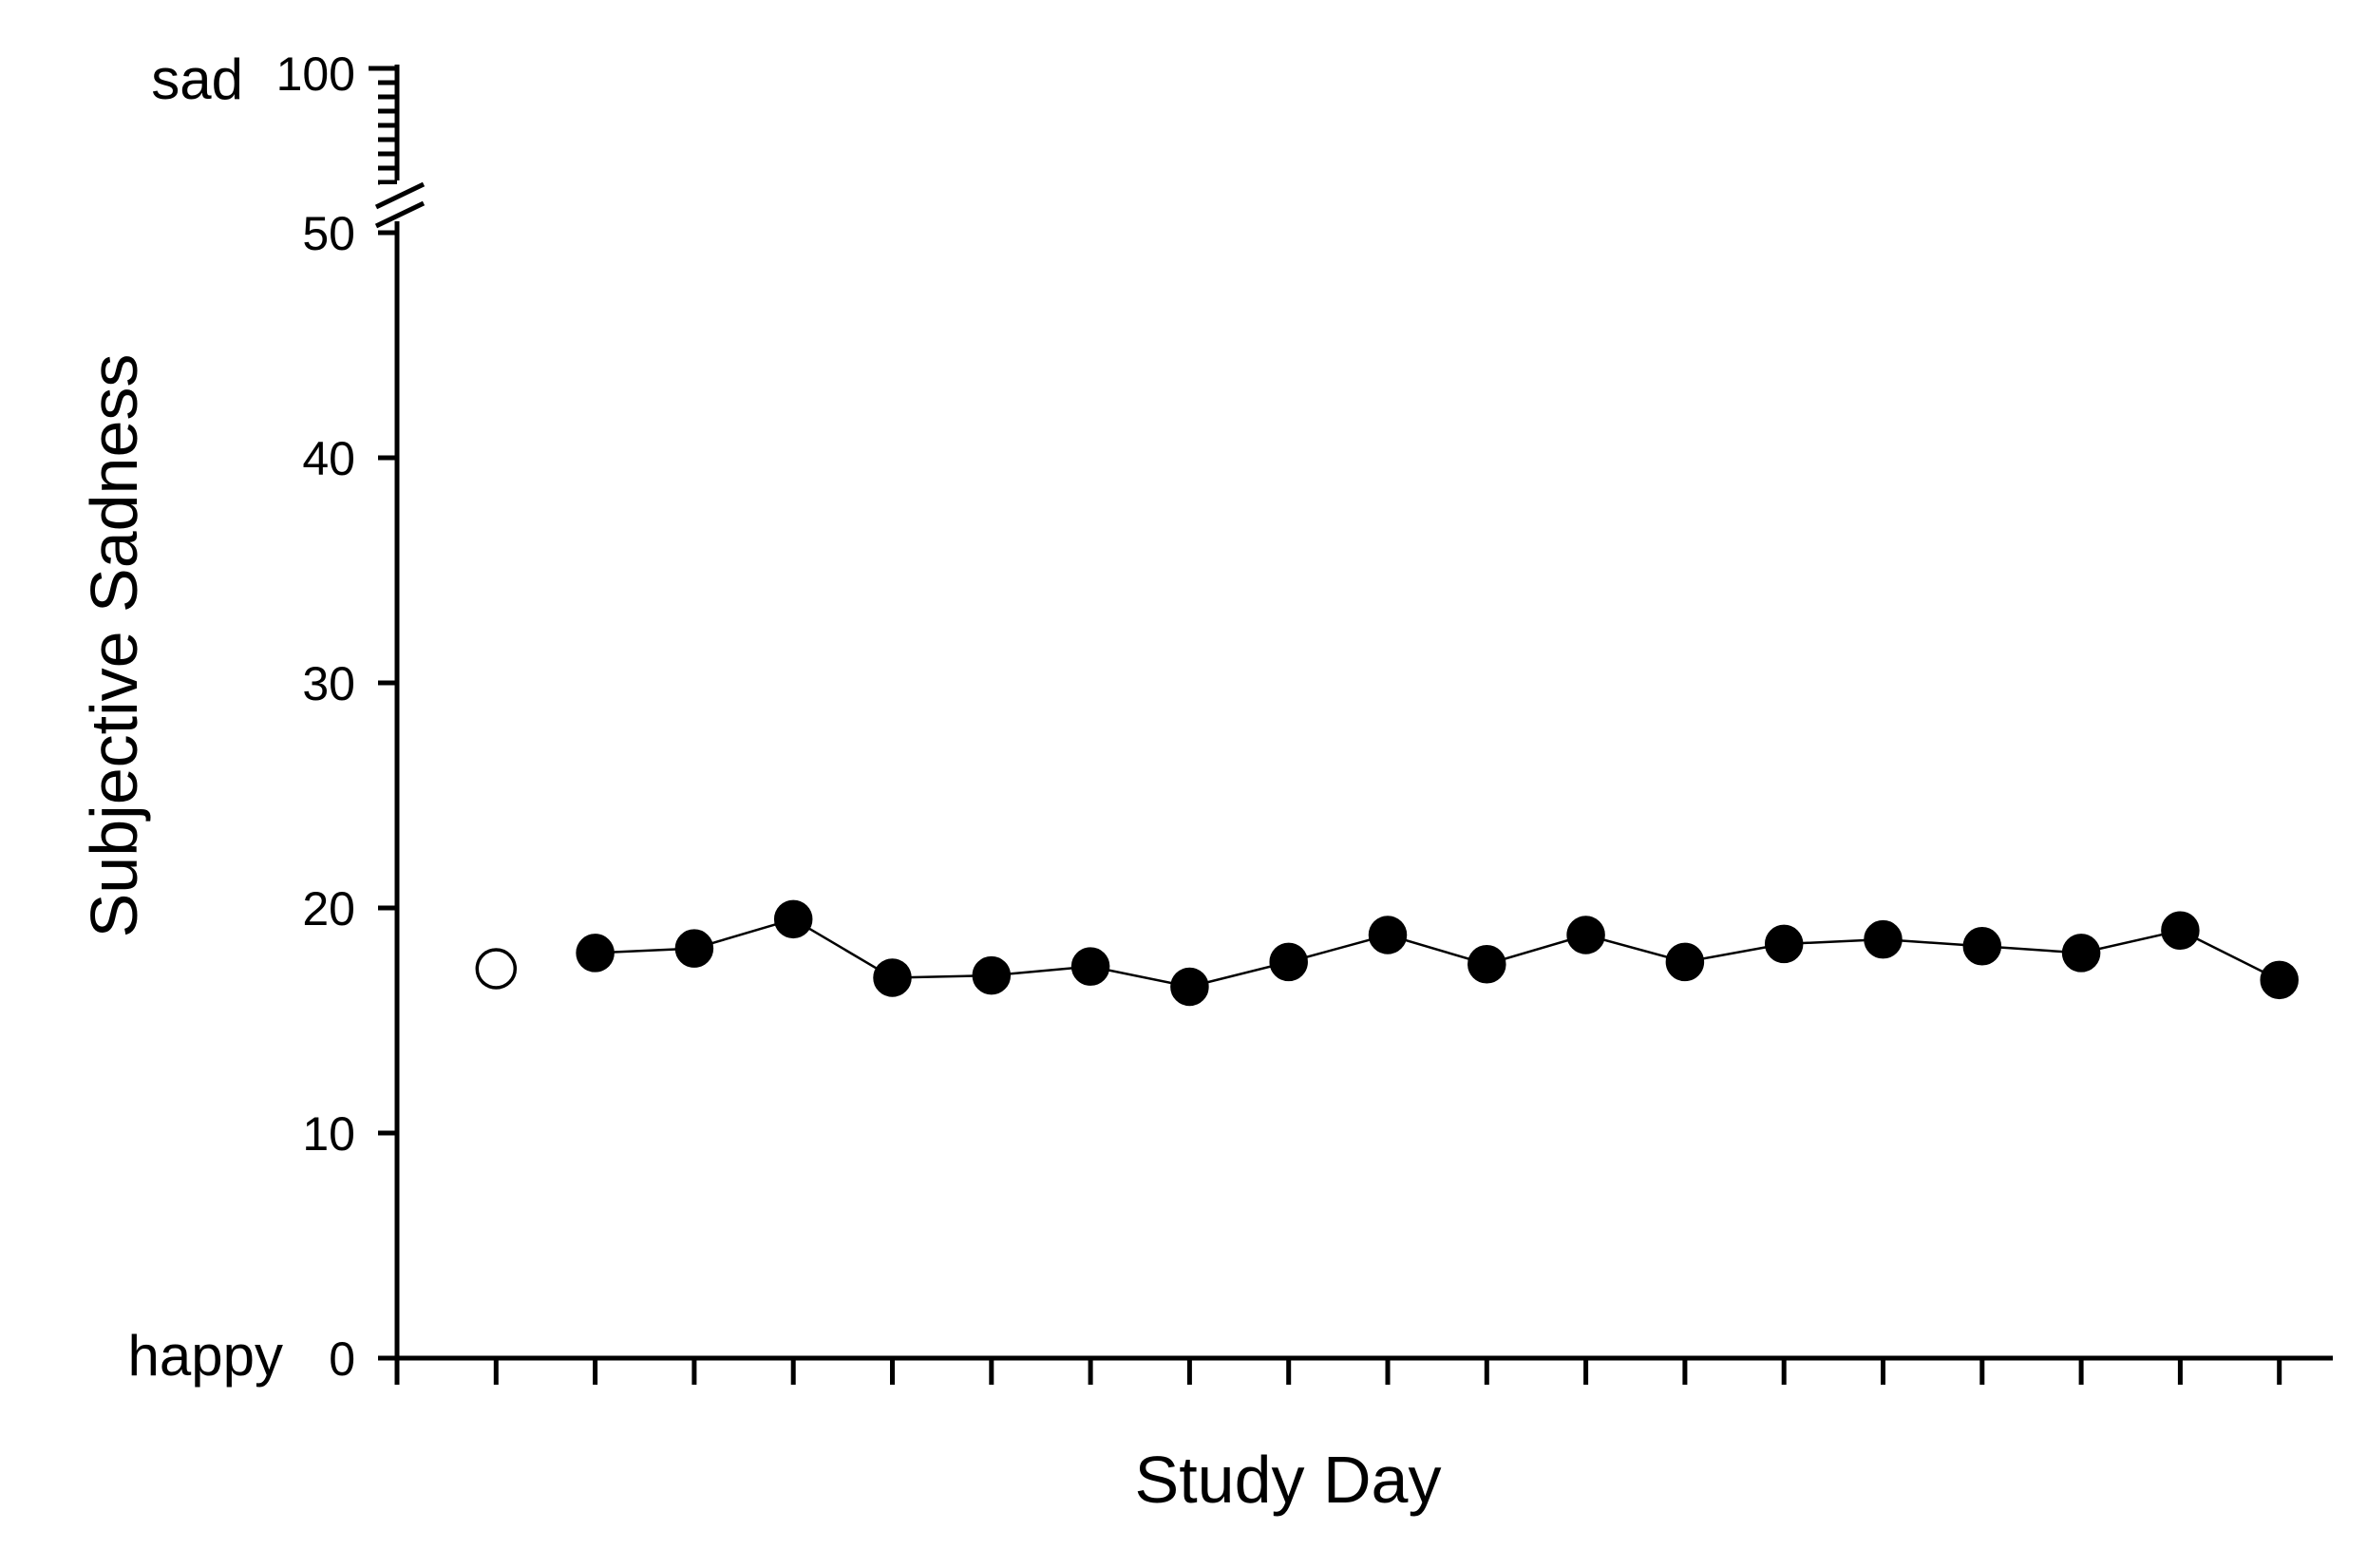 This screenshot has height=1568, width=2367. I want to click on y-tick-label: 30, so click(329, 683).